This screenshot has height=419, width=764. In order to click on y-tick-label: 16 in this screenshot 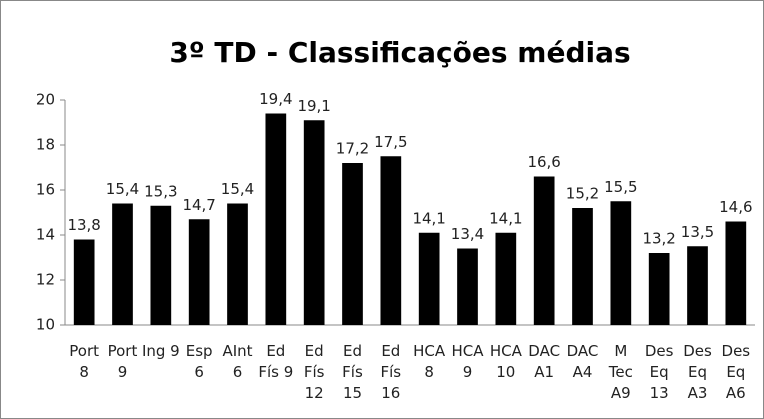, I will do `click(45, 190)`.